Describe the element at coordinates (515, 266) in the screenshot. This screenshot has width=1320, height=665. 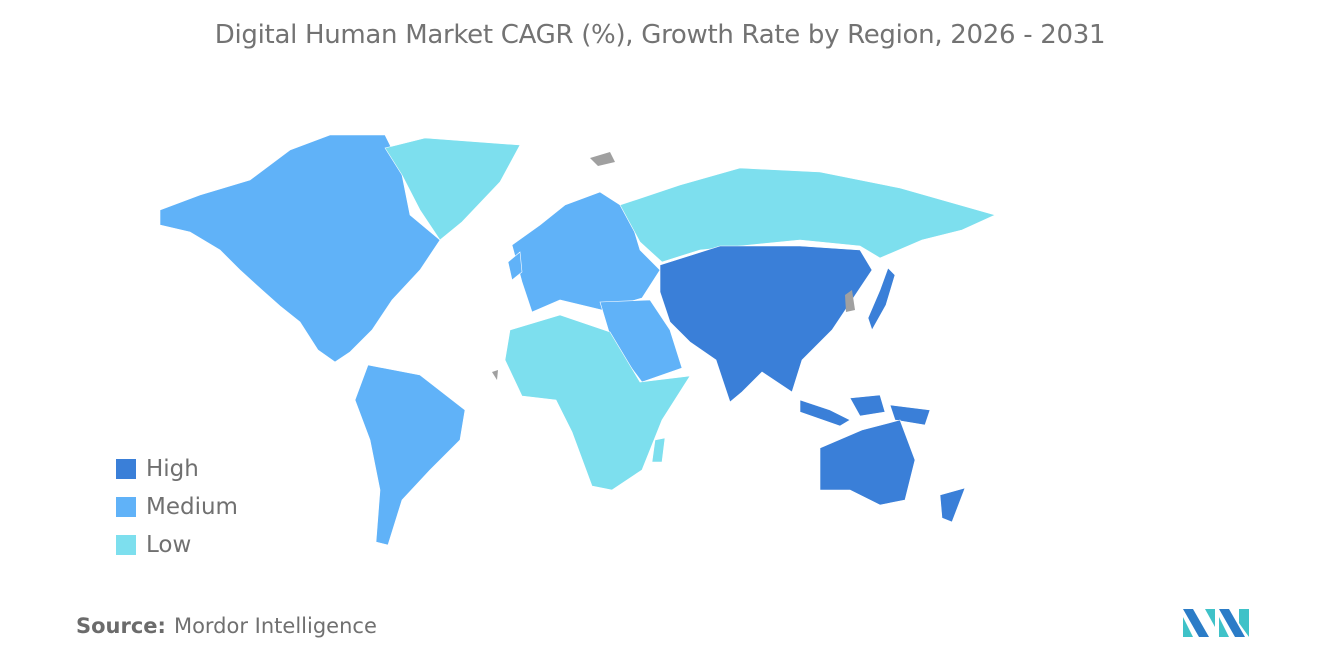
I see `region-europe` at that location.